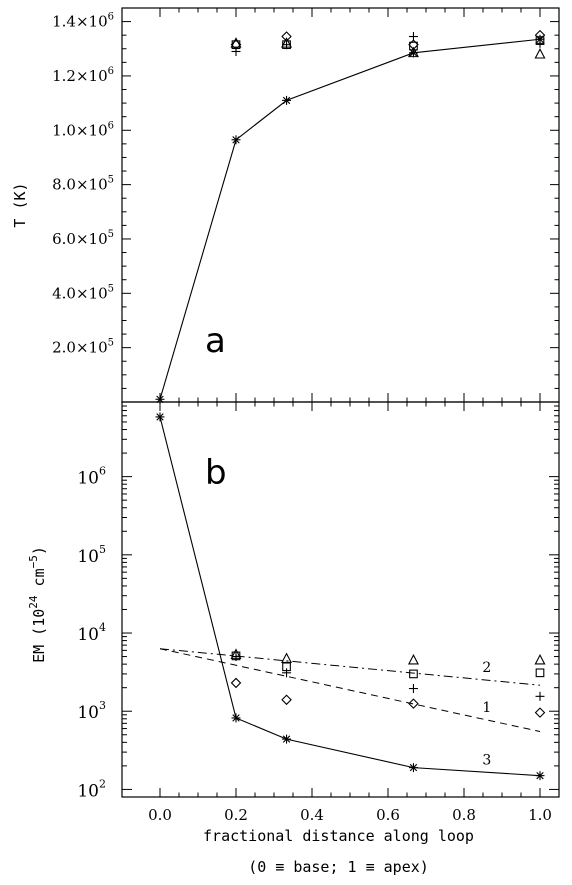 The width and height of the screenshot is (572, 885). Describe the element at coordinates (102, 627) in the screenshot. I see `tick-exponent: 4` at that location.